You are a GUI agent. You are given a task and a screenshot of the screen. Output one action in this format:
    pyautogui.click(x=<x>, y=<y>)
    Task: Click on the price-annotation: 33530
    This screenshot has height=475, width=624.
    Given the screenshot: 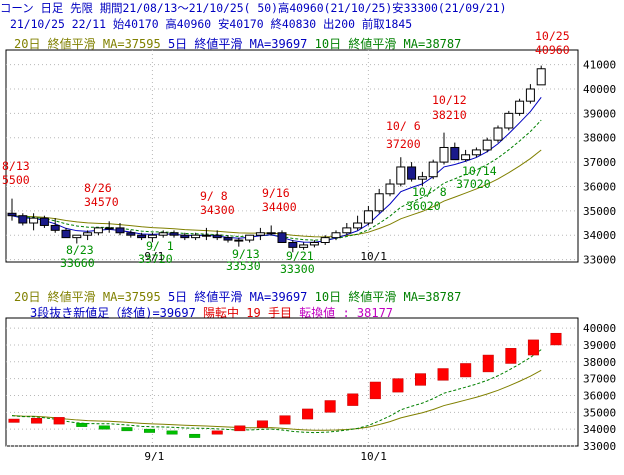 What is the action you would take?
    pyautogui.click(x=243, y=266)
    